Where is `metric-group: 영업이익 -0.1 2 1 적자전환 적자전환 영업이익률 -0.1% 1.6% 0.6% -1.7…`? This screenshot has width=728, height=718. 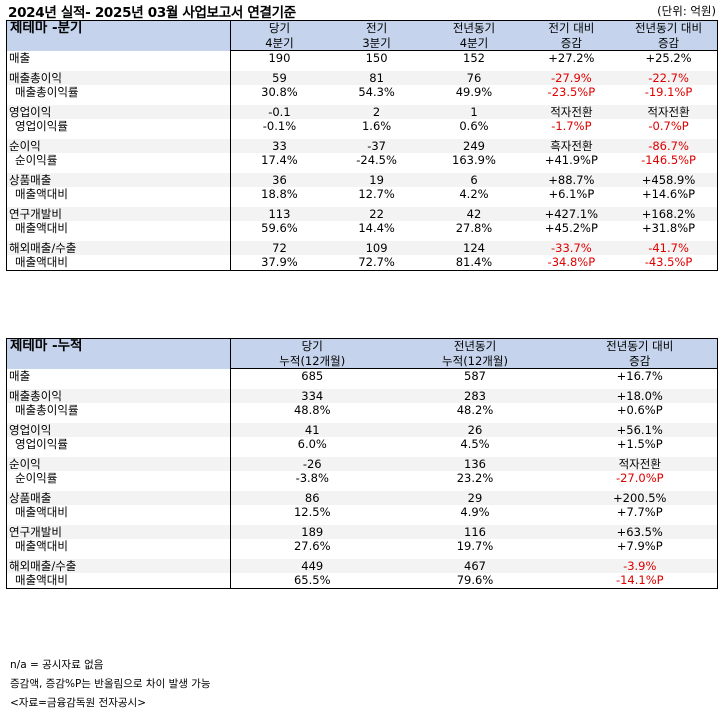
metric-group: 영업이익 -0.1 2 1 적자전환 적자전환 영업이익률 -0.1% 1.6% 0.6% -1.7… is located at coordinates (362, 116).